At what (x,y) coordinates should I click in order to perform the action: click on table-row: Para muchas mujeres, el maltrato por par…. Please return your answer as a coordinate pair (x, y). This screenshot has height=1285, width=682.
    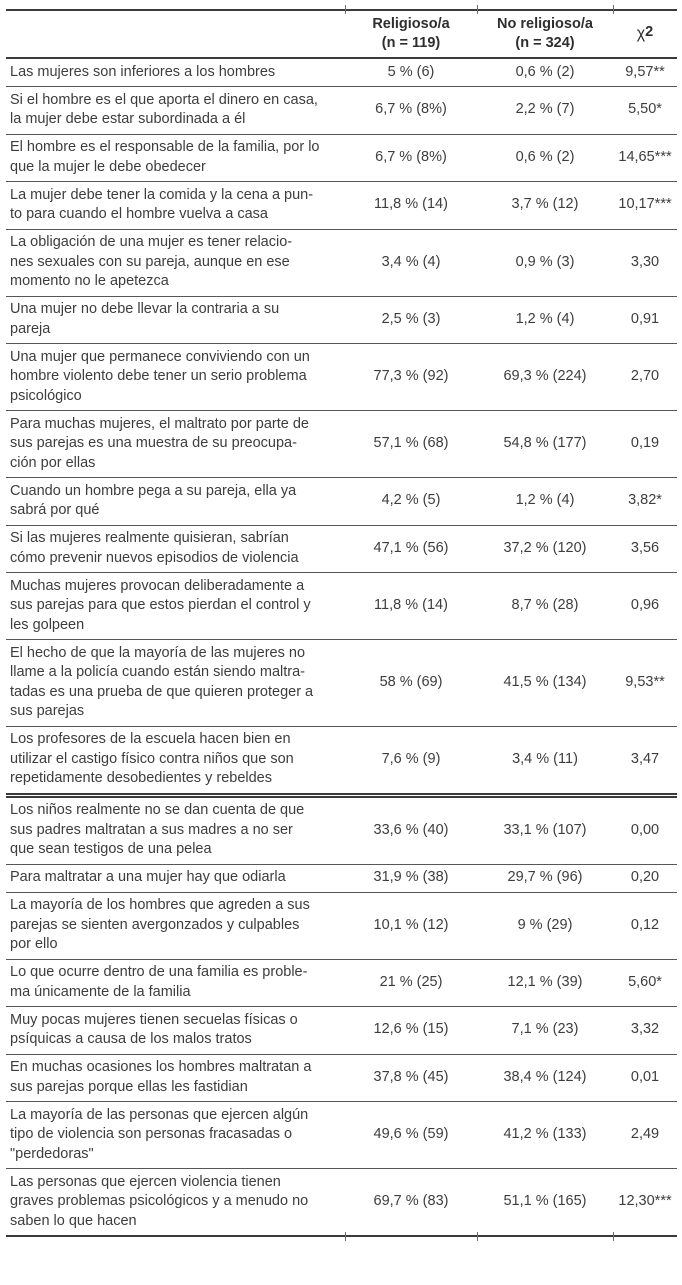
    Looking at the image, I should click on (341, 444).